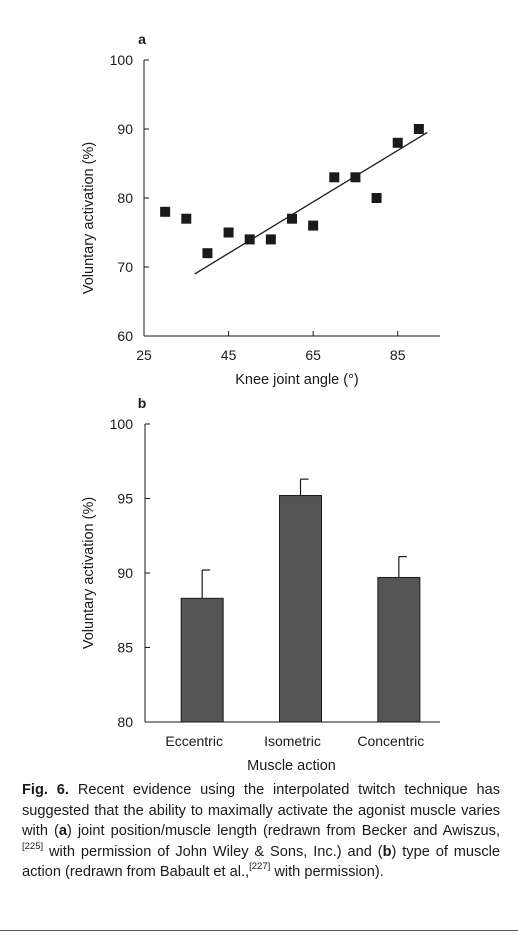  I want to click on x-axis-title: Muscle action, so click(291, 766).